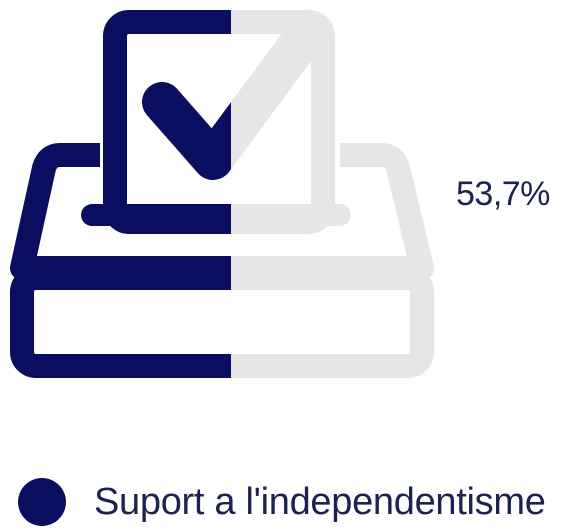 This screenshot has height=530, width=569. Describe the element at coordinates (503, 194) in the screenshot. I see `value-label: 53,7%` at that location.